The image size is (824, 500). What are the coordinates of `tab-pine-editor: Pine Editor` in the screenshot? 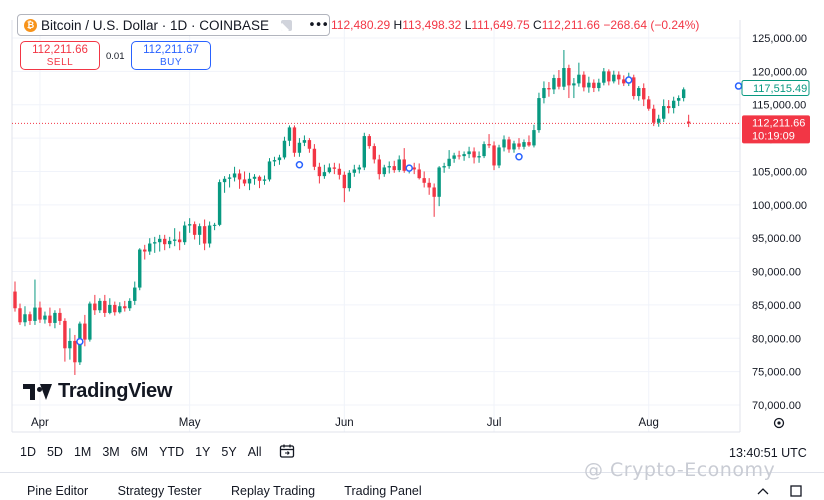 It's located at (58, 491).